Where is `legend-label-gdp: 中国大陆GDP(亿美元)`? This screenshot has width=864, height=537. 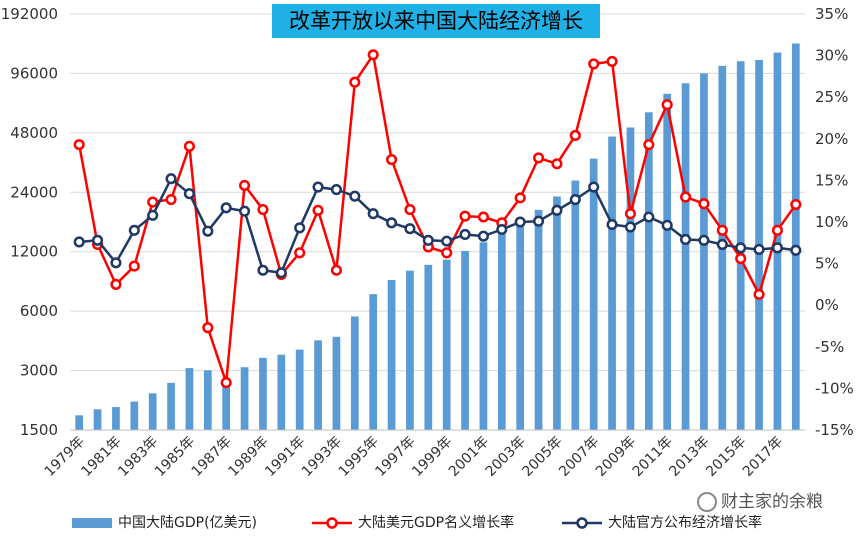 legend-label-gdp: 中国大陆GDP(亿美元) is located at coordinates (187, 523).